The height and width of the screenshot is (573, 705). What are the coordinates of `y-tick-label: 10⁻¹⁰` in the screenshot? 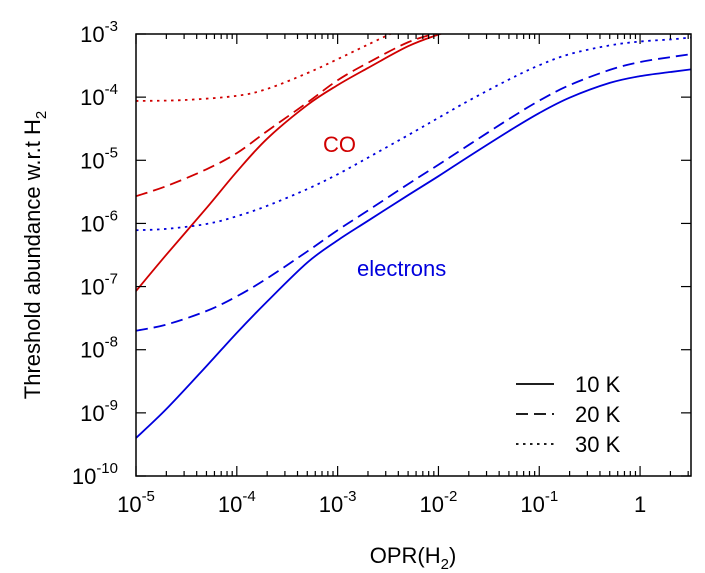 It's located at (95, 474).